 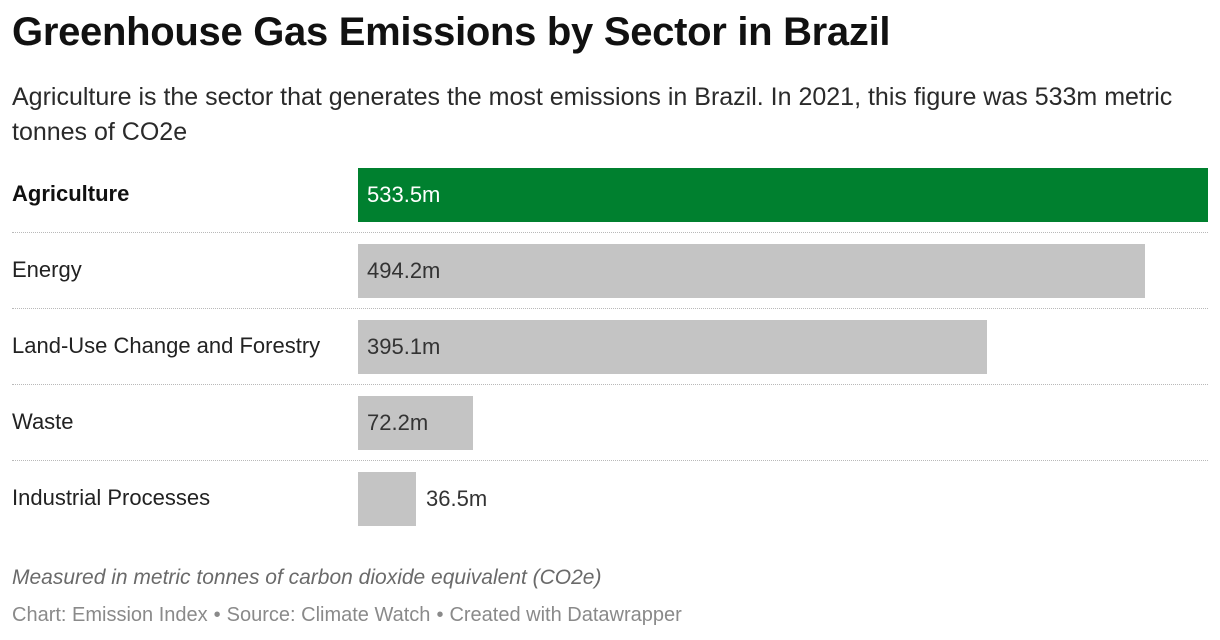 What do you see at coordinates (457, 498) in the screenshot?
I see `value-label: 36.5m` at bounding box center [457, 498].